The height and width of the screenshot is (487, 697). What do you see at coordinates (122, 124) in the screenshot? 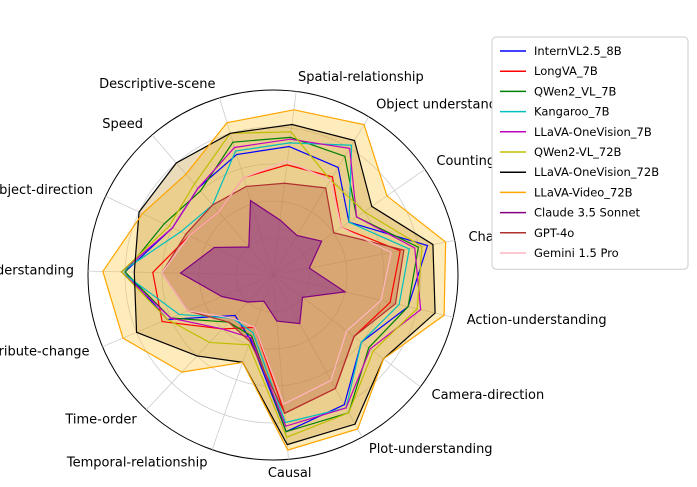
I see `axis-label: Speed` at bounding box center [122, 124].